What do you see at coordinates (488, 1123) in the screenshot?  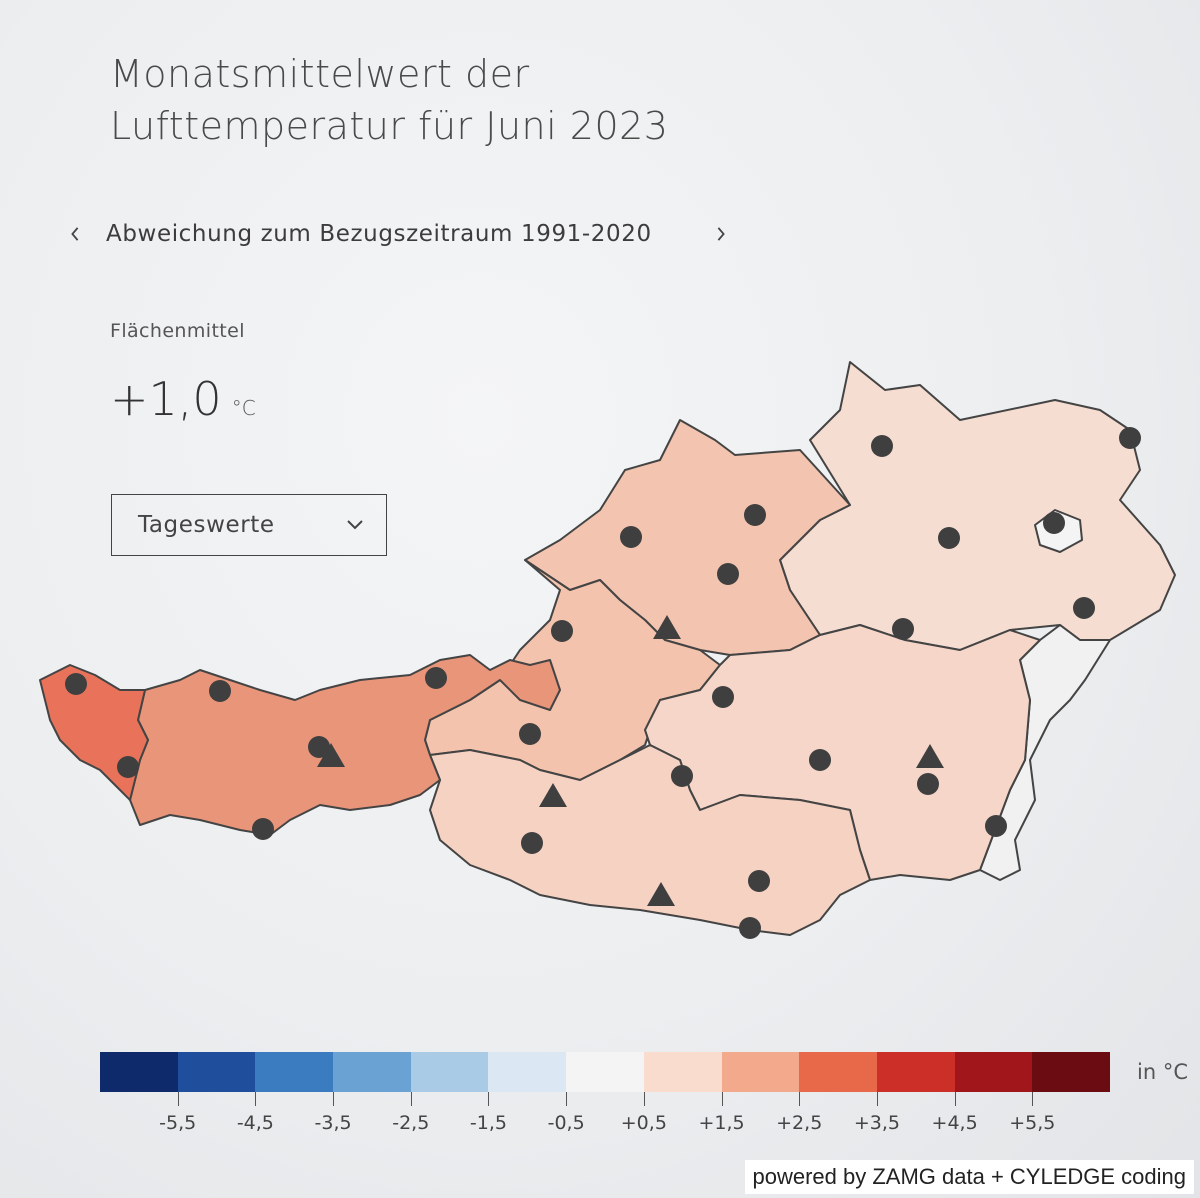 I see `legend-tick-label: -1,5` at bounding box center [488, 1123].